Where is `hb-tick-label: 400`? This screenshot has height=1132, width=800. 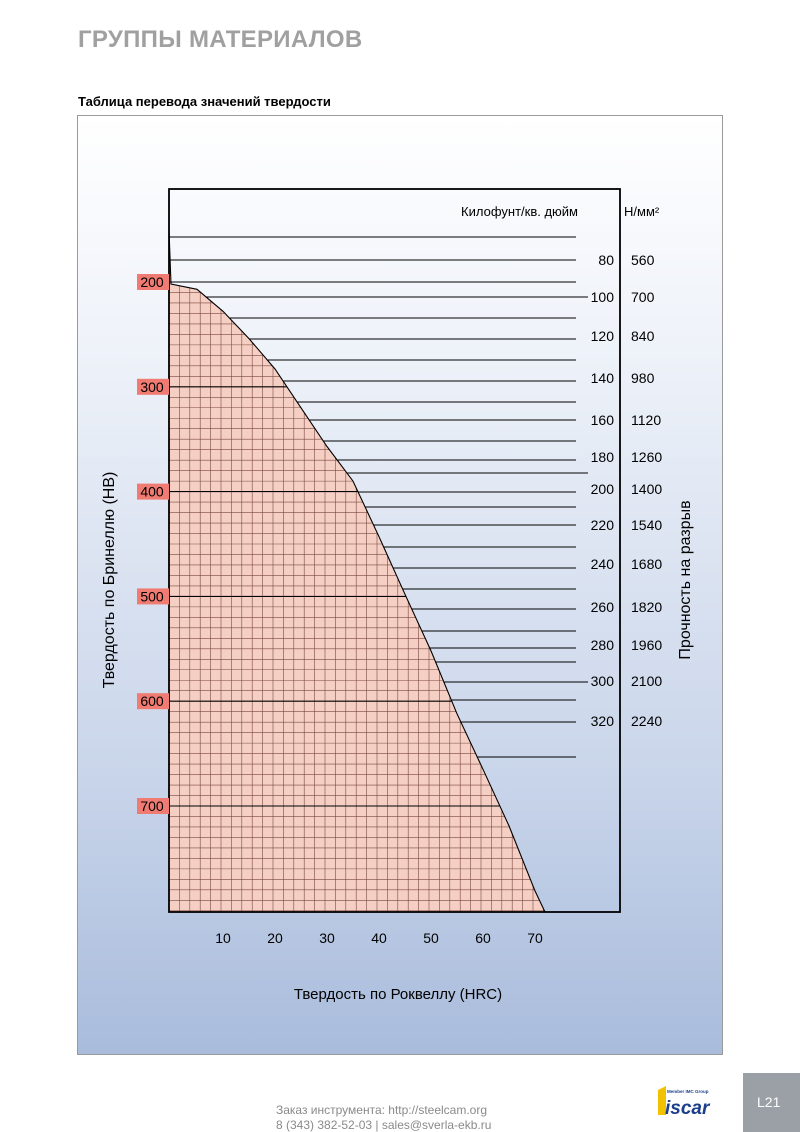 hb-tick-label: 400 is located at coordinates (152, 492).